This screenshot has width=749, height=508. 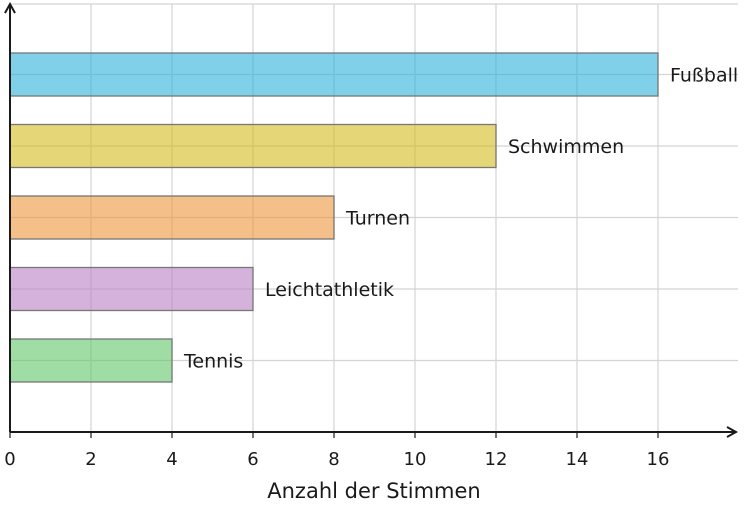 What do you see at coordinates (658, 459) in the screenshot?
I see `x-tick-label: 16` at bounding box center [658, 459].